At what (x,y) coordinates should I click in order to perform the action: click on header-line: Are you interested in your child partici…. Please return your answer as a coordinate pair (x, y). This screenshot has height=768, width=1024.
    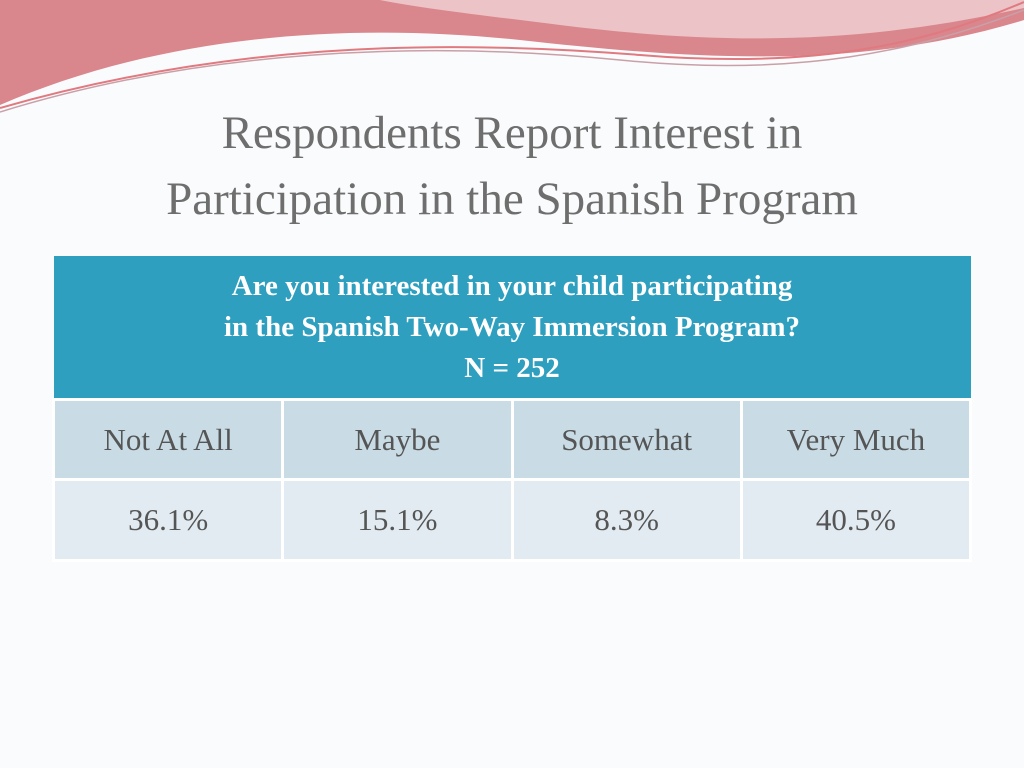
    Looking at the image, I should click on (512, 285).